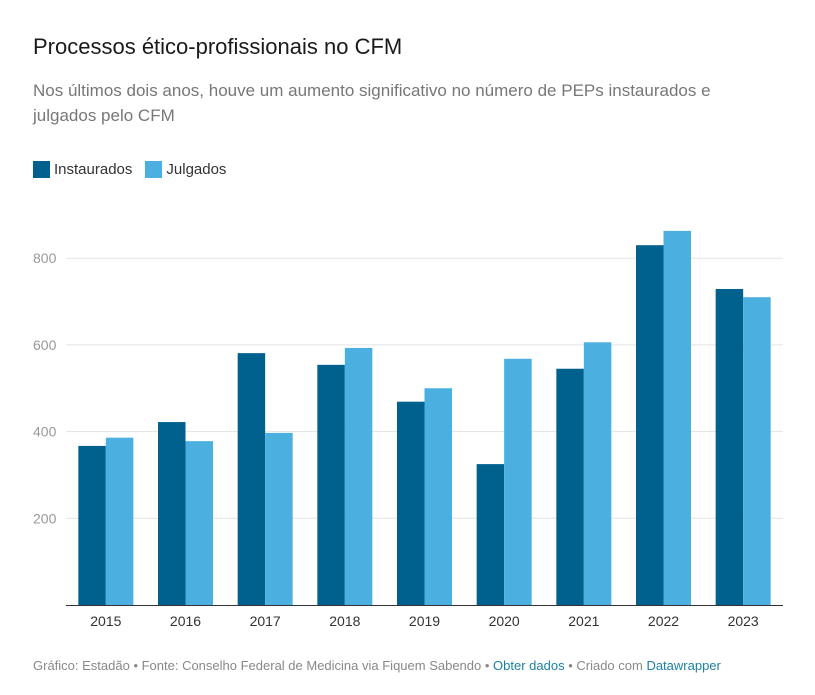  Describe the element at coordinates (663, 621) in the screenshot. I see `x-tick-label: 2022` at that location.